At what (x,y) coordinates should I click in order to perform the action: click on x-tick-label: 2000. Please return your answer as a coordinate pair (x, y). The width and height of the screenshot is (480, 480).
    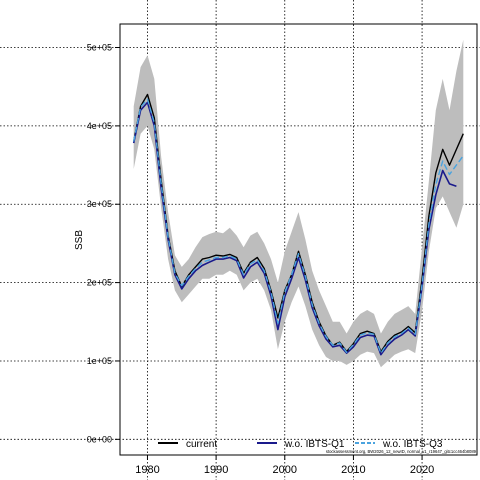
    Looking at the image, I should click on (285, 470).